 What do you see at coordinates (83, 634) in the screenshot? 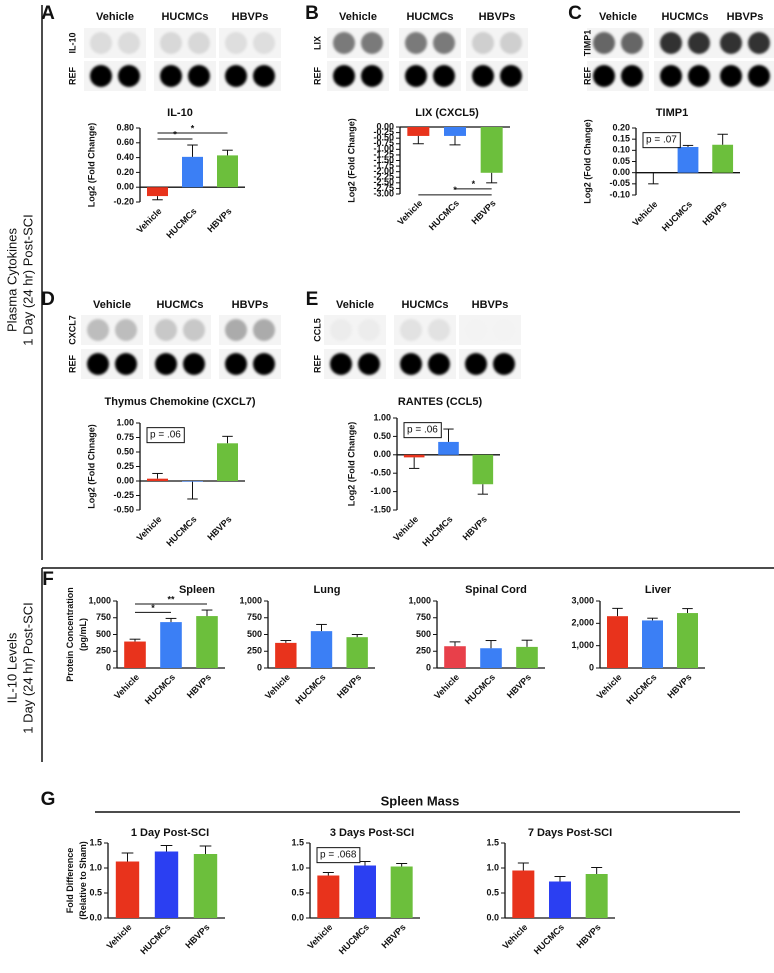
I see `y-axis-label: (pg/mL)` at bounding box center [83, 634].